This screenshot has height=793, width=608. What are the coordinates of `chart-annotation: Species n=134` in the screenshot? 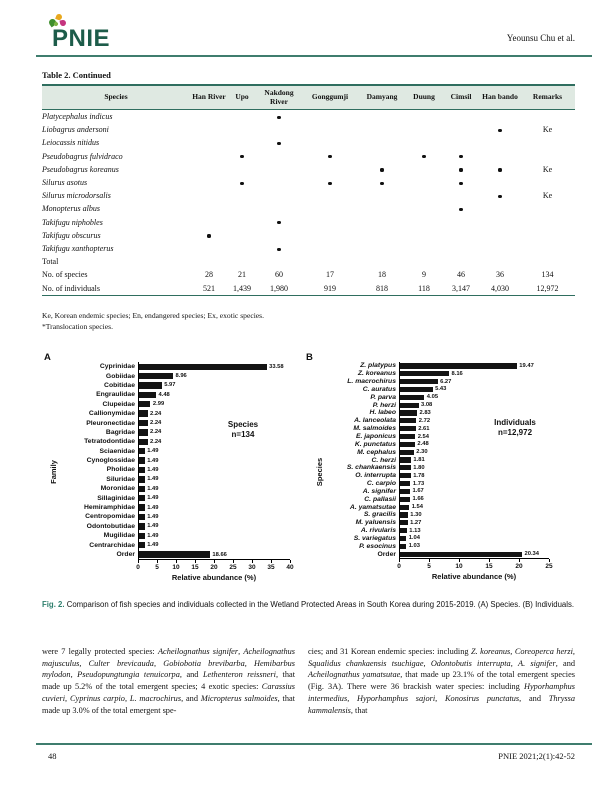 It's located at (243, 429).